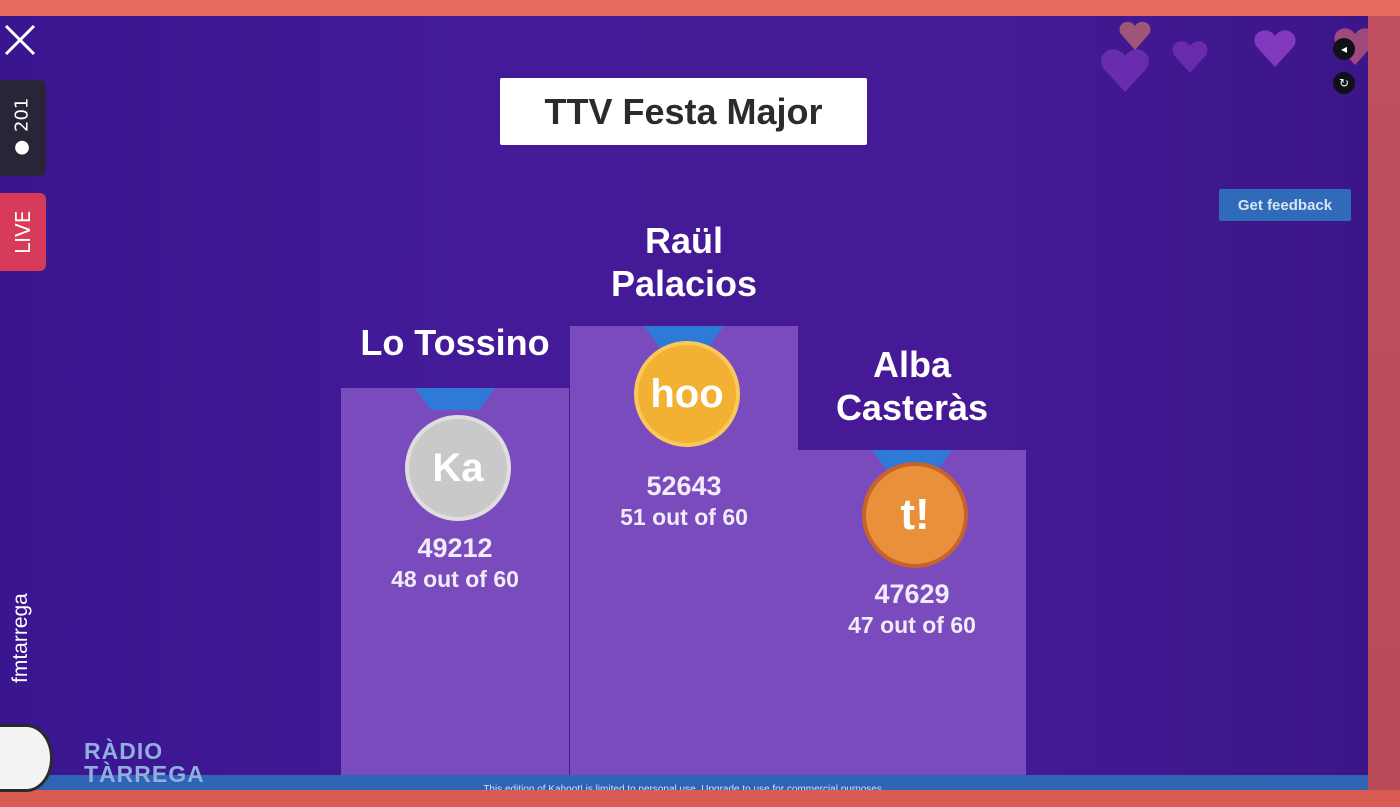  Describe the element at coordinates (683, 111) in the screenshot. I see `quiz-title: TTV Festa Major` at that location.